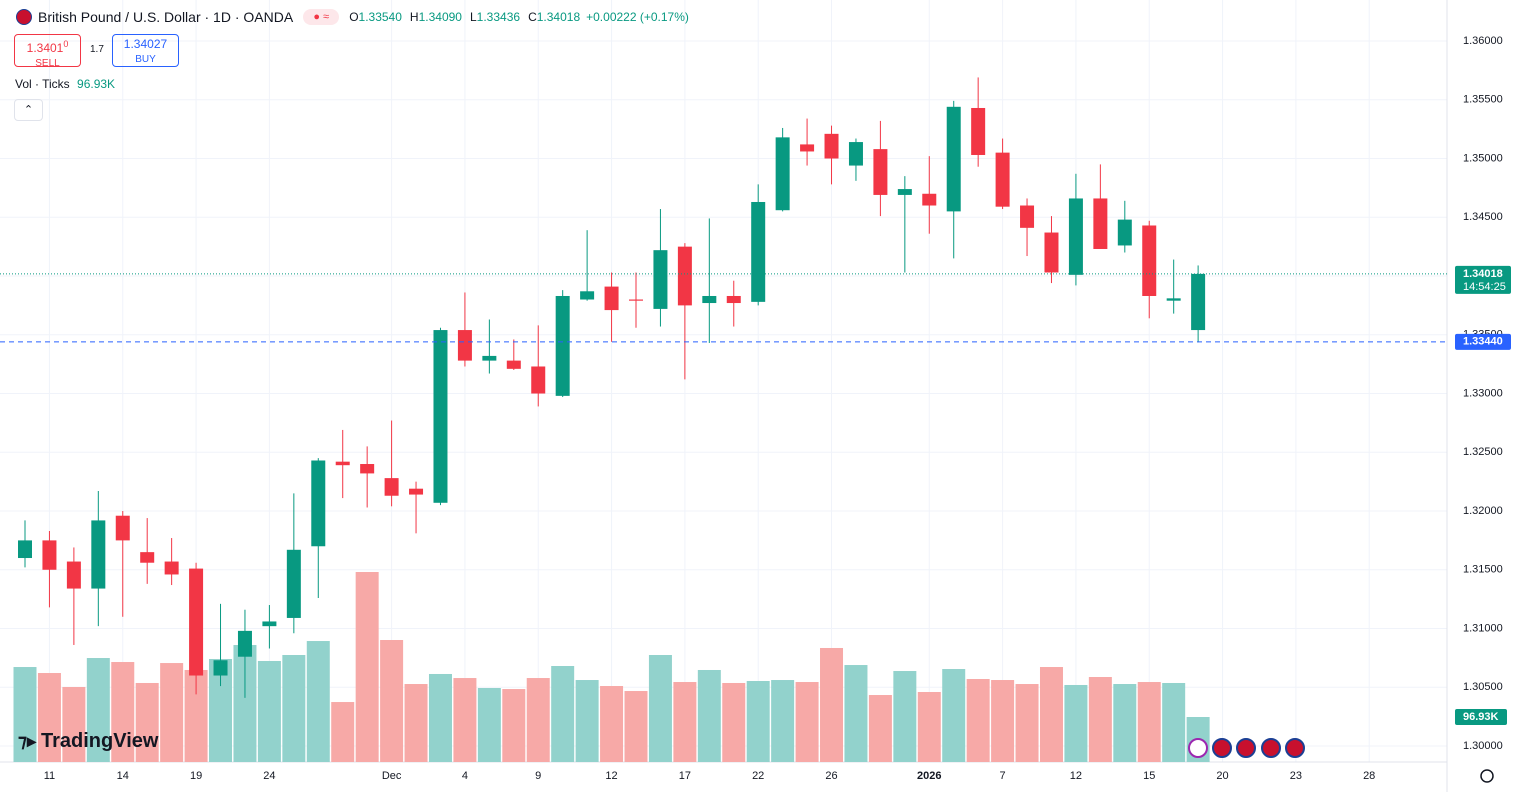 Image resolution: width=1521 pixels, height=792 pixels. Describe the element at coordinates (1483, 158) in the screenshot. I see `y-tick-label: 1.35000` at that location.